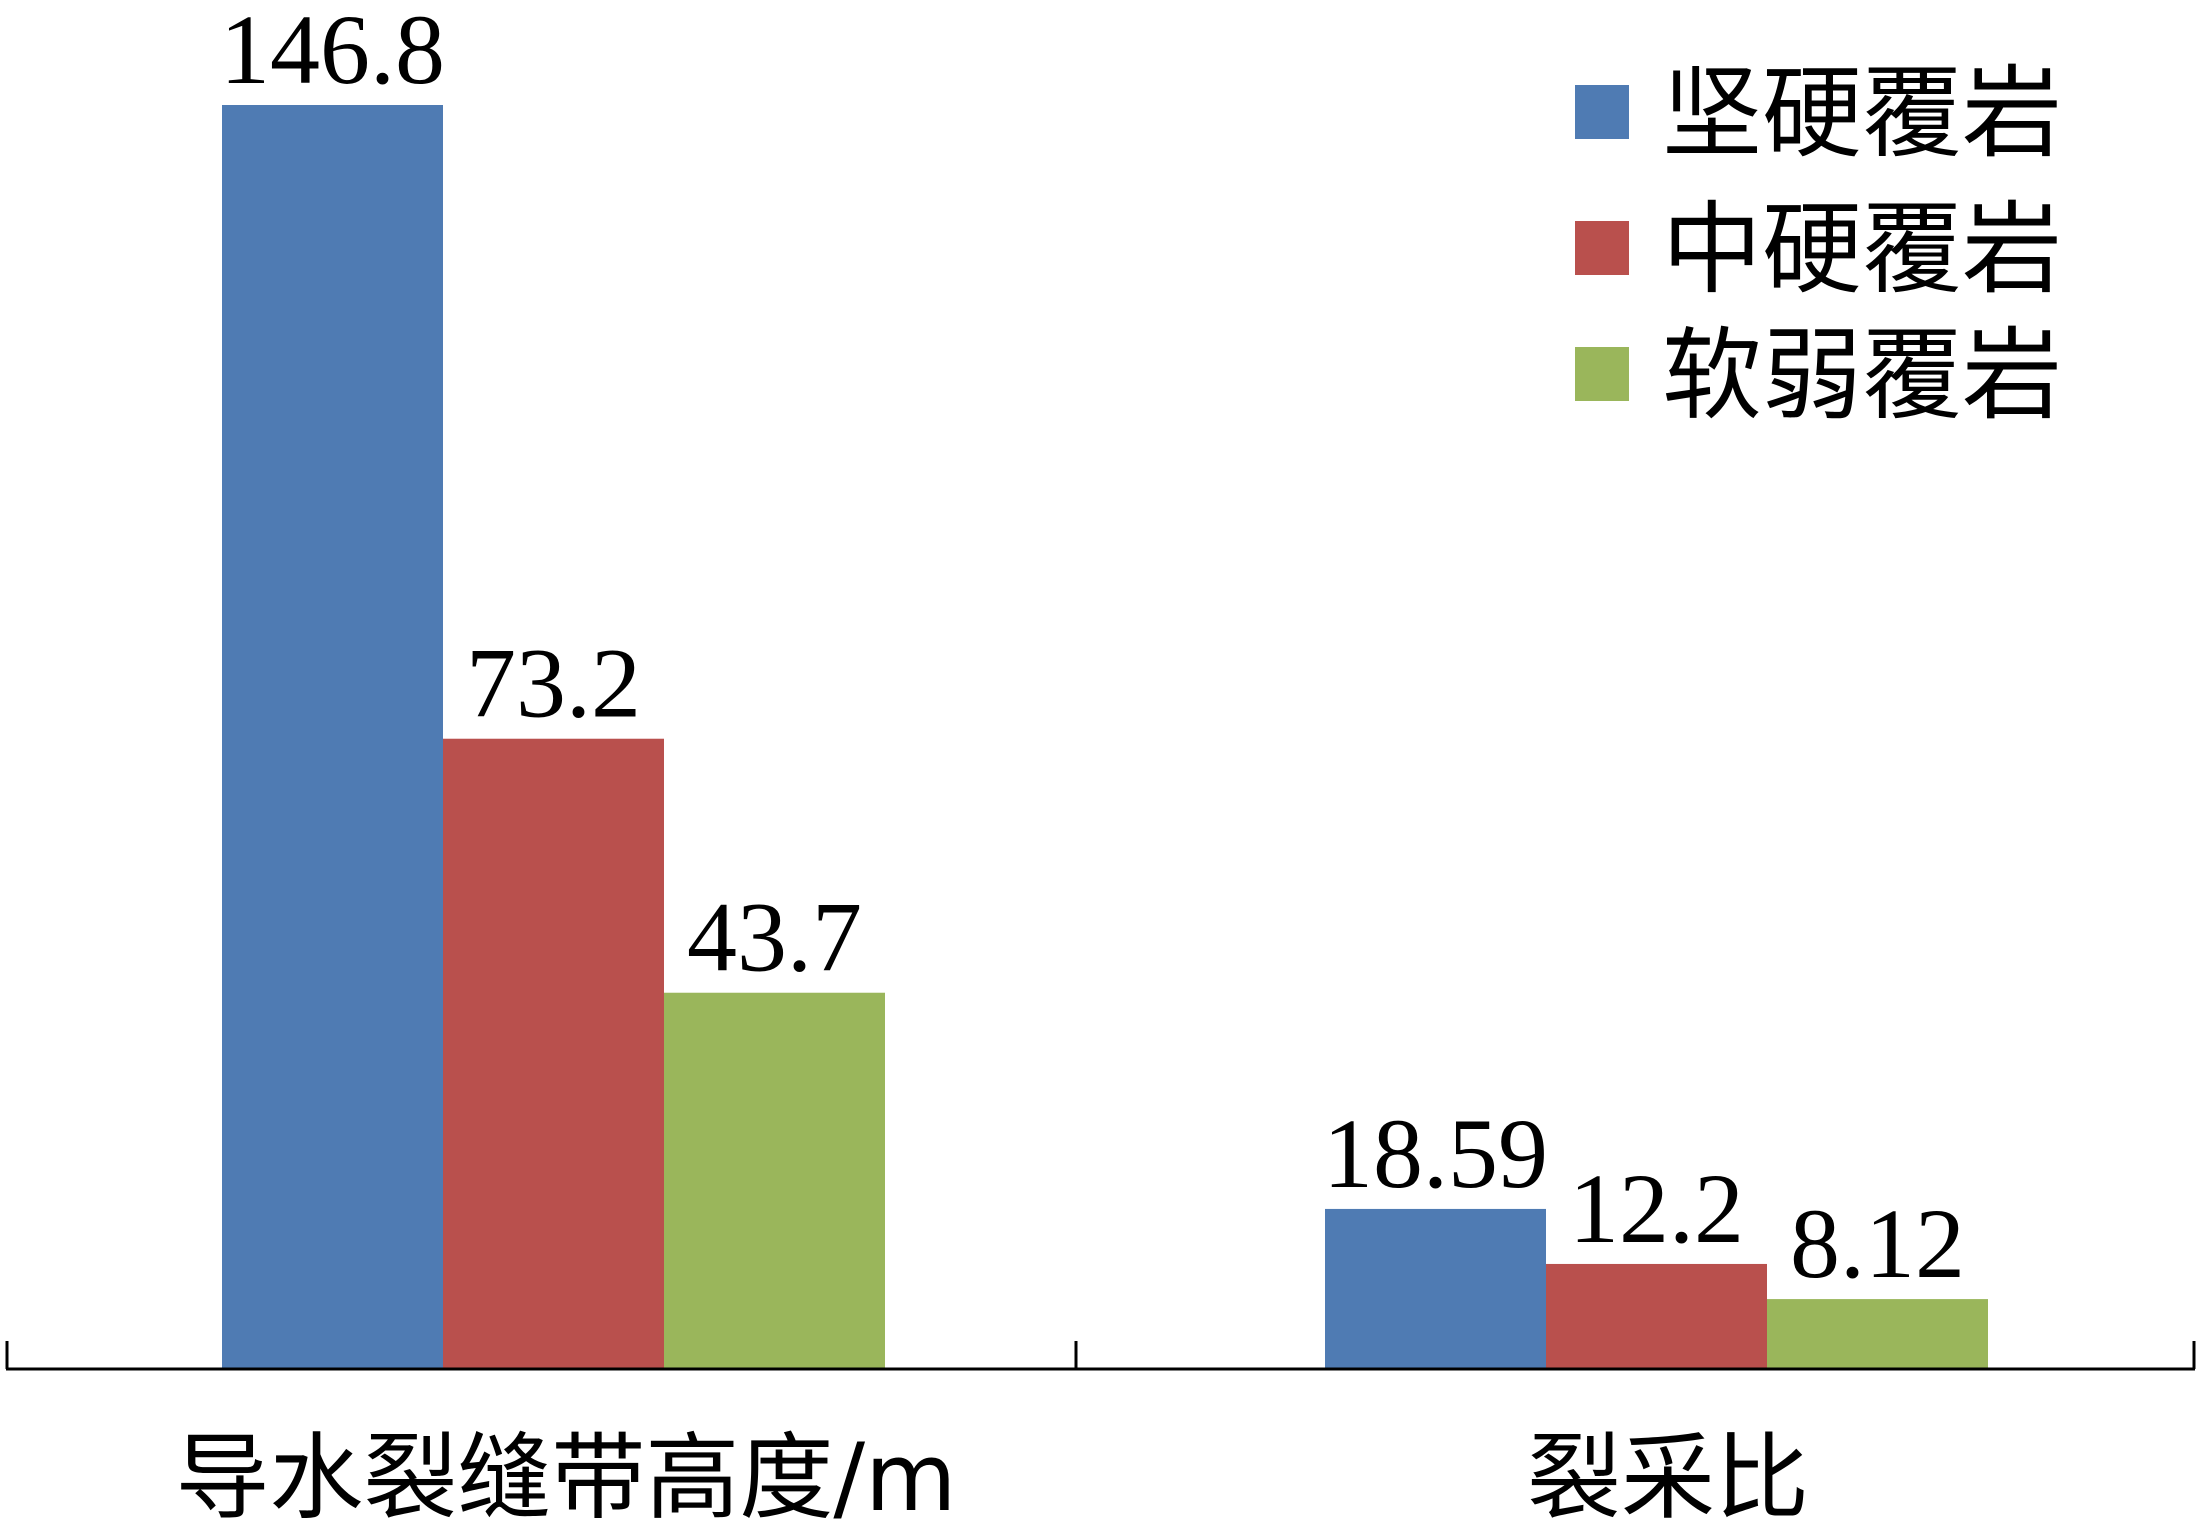 This screenshot has width=2202, height=1532. What do you see at coordinates (1862, 113) in the screenshot?
I see `legend-label-0: 坚硬覆岩` at bounding box center [1862, 113].